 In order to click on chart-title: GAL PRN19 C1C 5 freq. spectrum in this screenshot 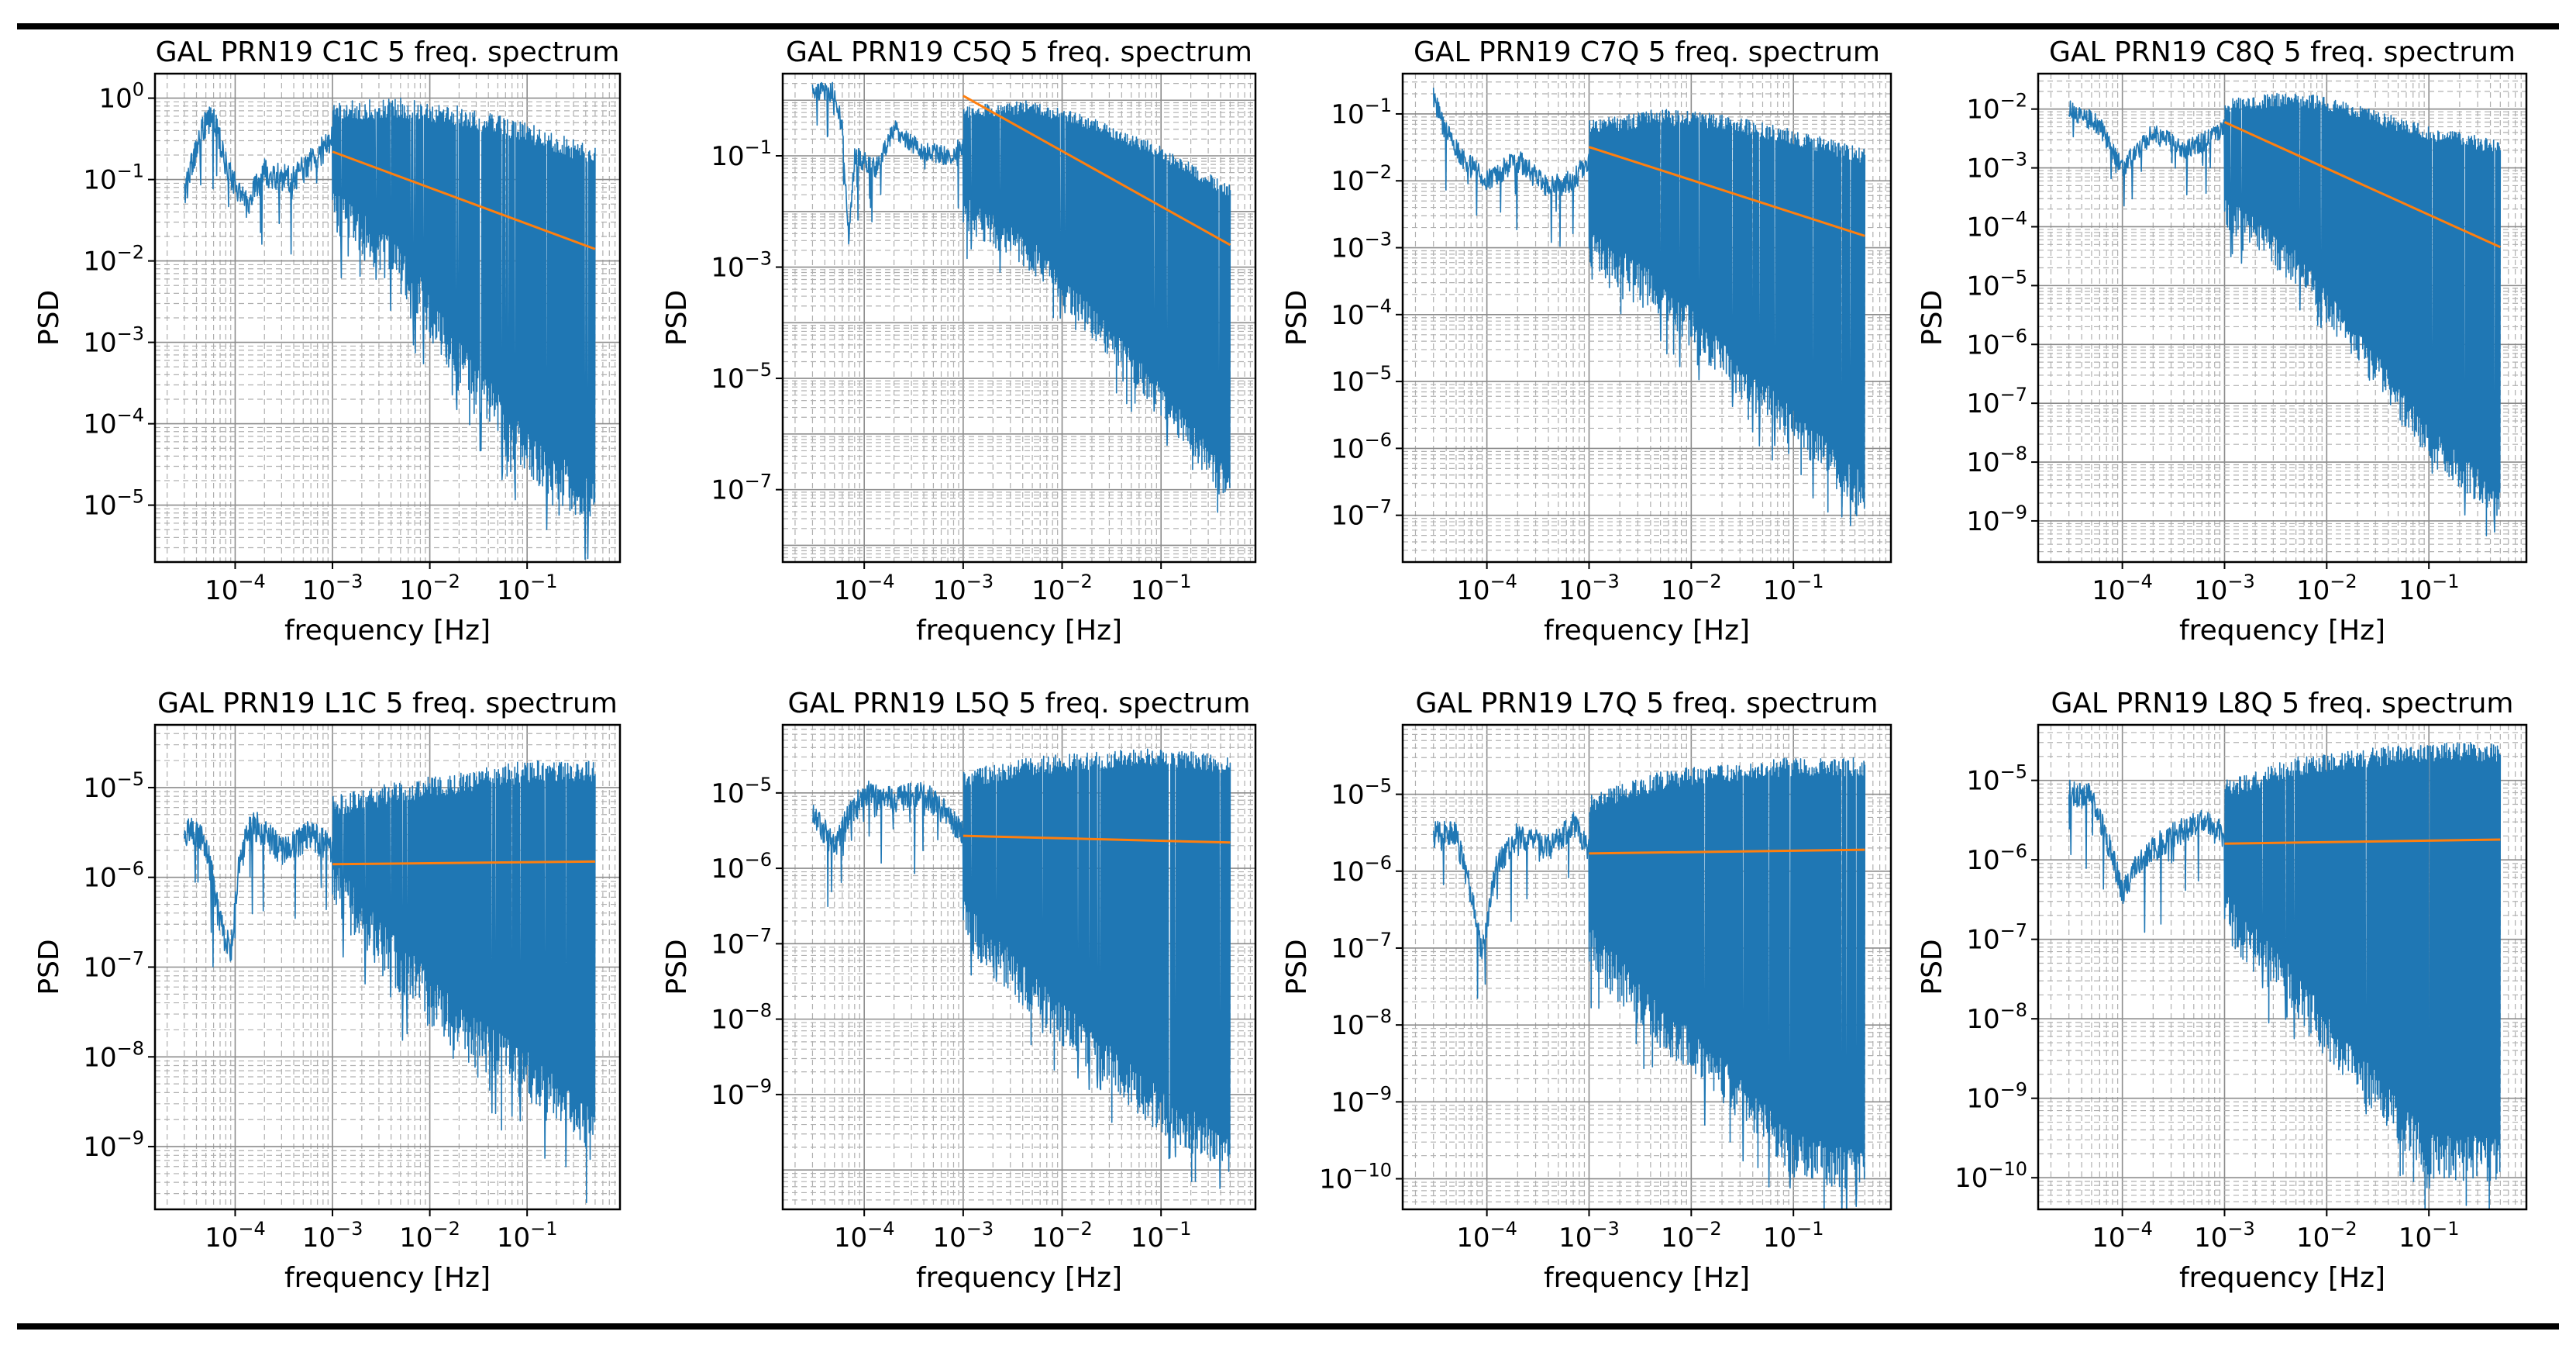, I will do `click(388, 52)`.